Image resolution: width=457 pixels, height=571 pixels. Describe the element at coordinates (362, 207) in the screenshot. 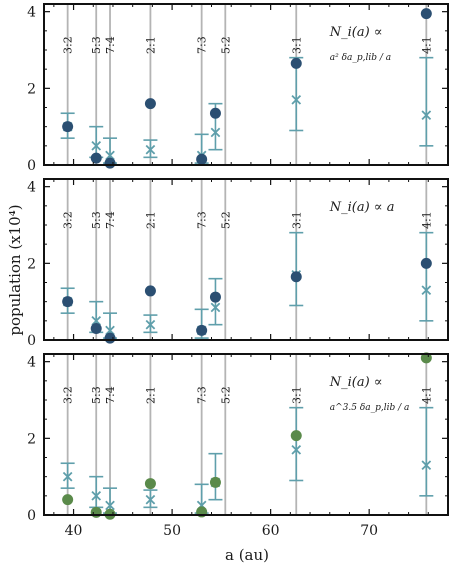

I see `panel-annotation: N_i(a) ∝ a` at that location.